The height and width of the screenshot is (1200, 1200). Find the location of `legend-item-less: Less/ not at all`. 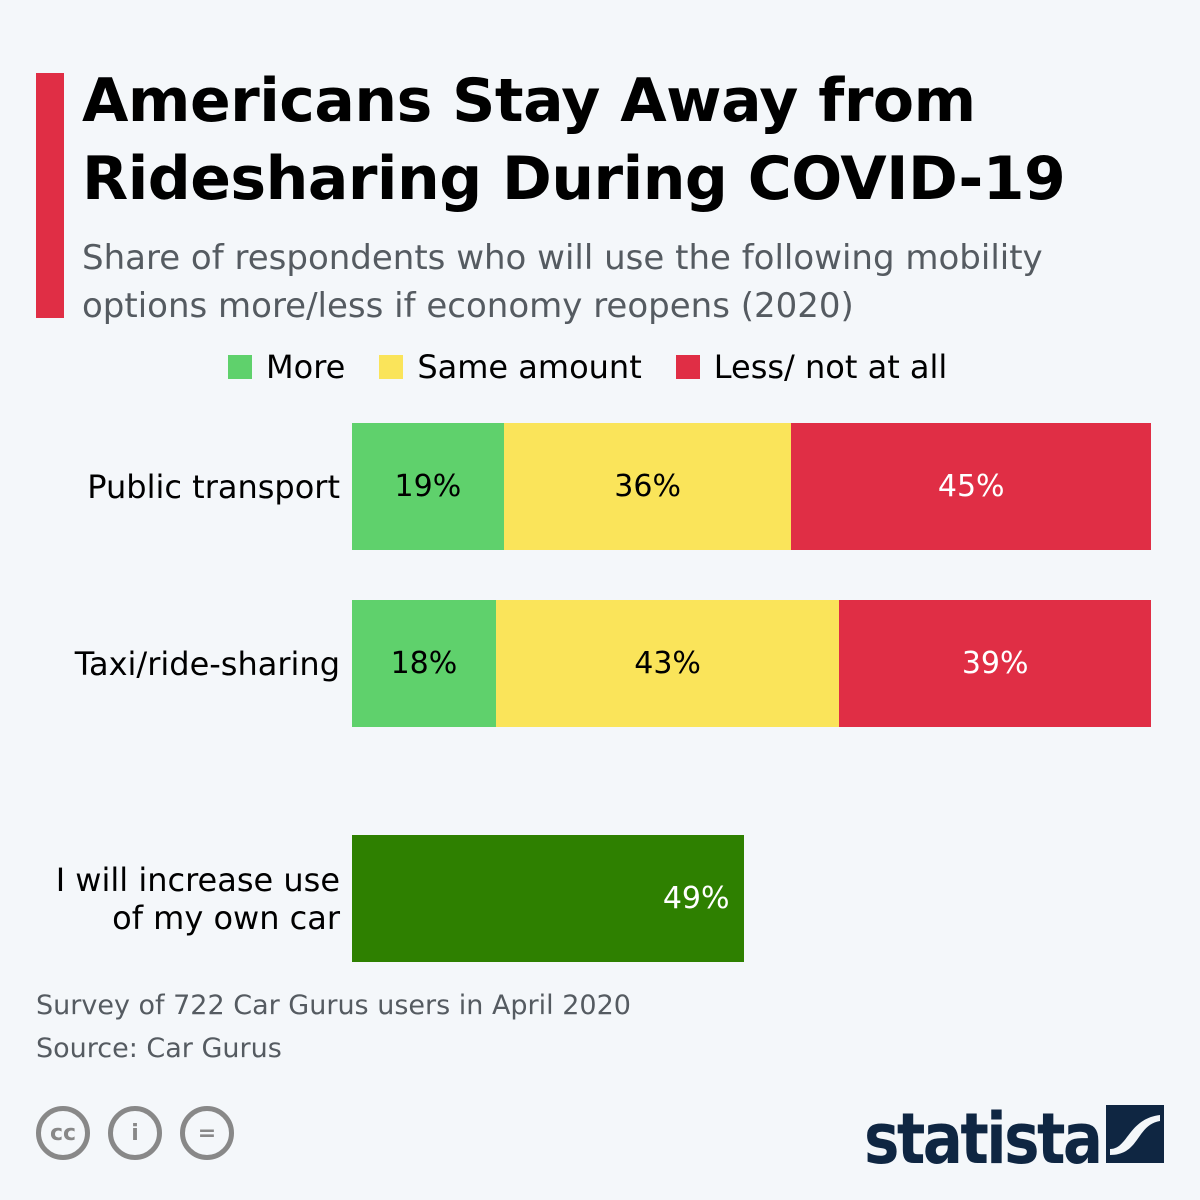

legend-item-less: Less/ not at all is located at coordinates (811, 367).